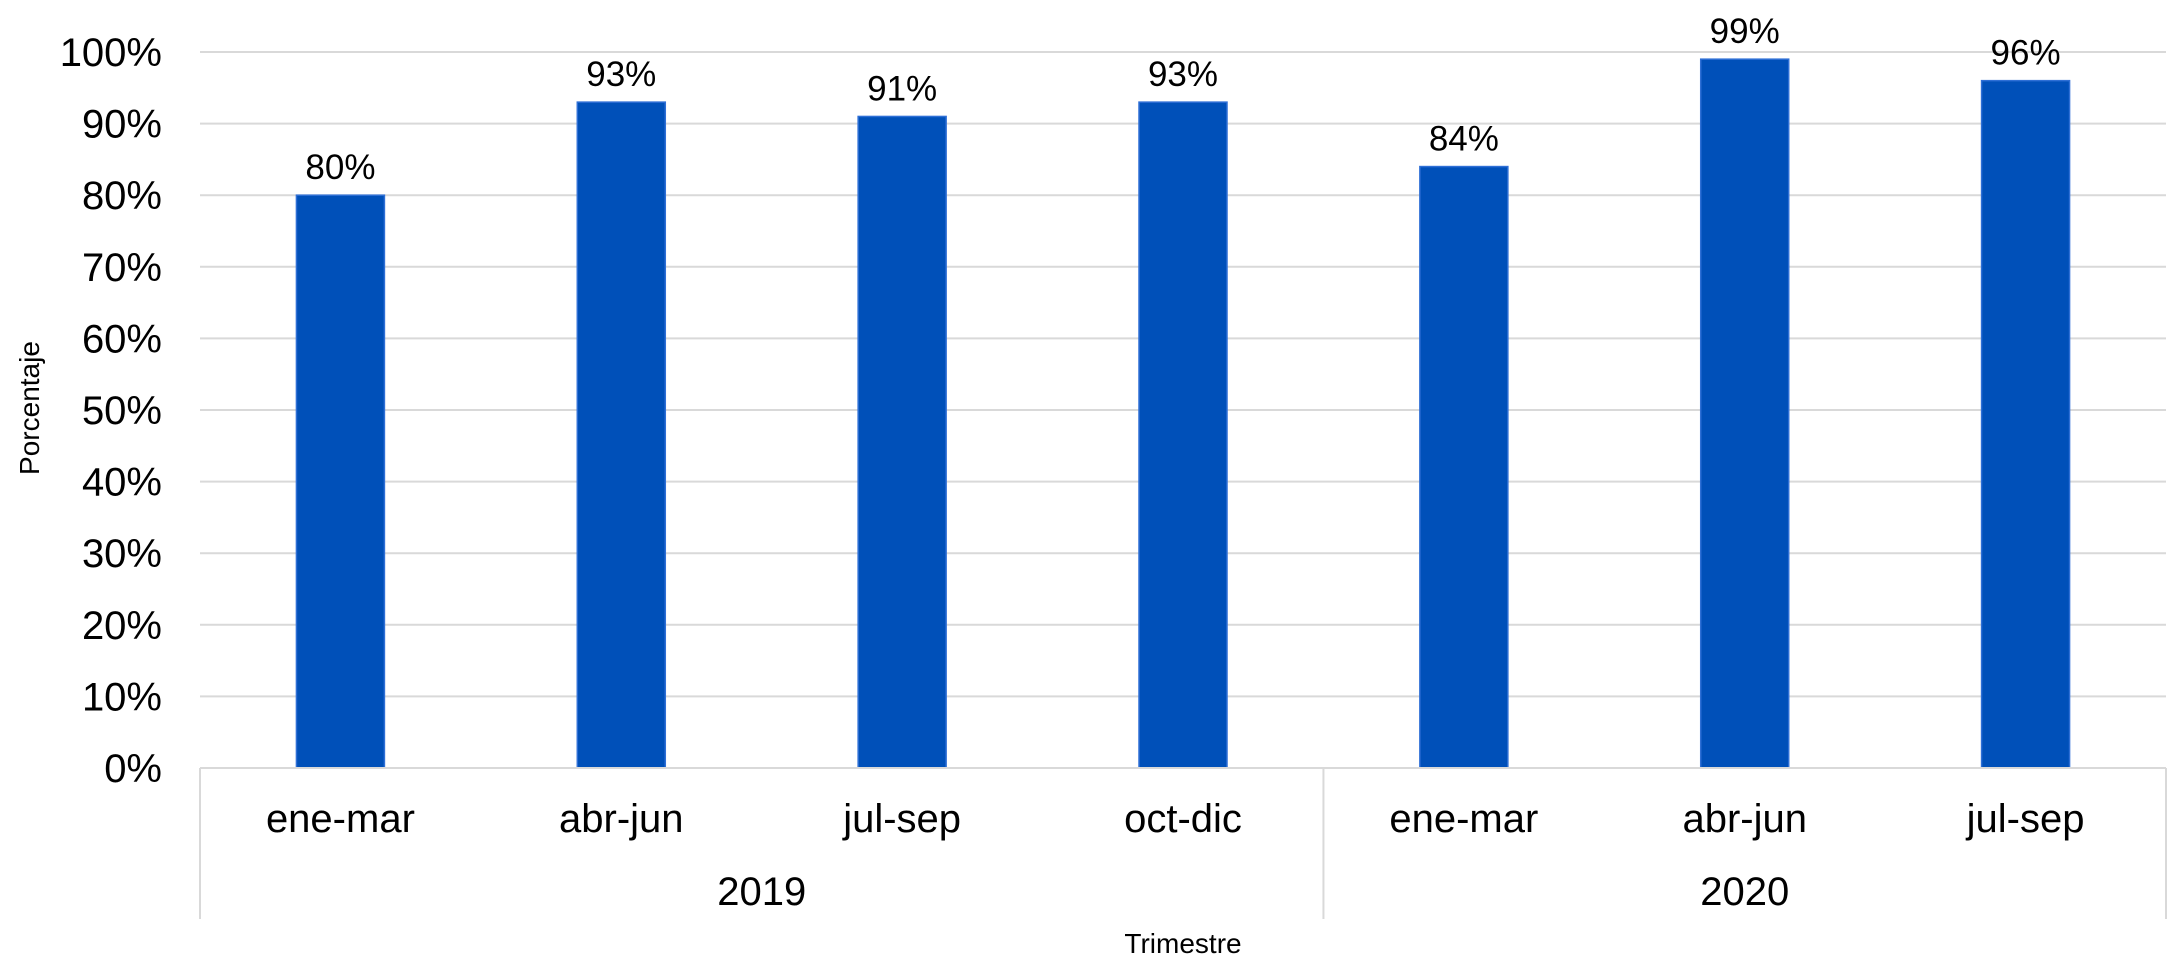  I want to click on data-label: 84%, so click(1464, 139).